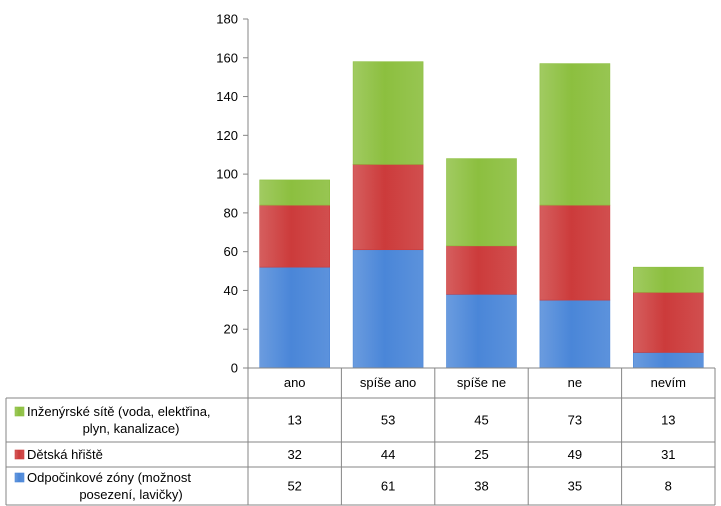 The width and height of the screenshot is (721, 506). What do you see at coordinates (295, 382) in the screenshot?
I see `category-label: ano` at bounding box center [295, 382].